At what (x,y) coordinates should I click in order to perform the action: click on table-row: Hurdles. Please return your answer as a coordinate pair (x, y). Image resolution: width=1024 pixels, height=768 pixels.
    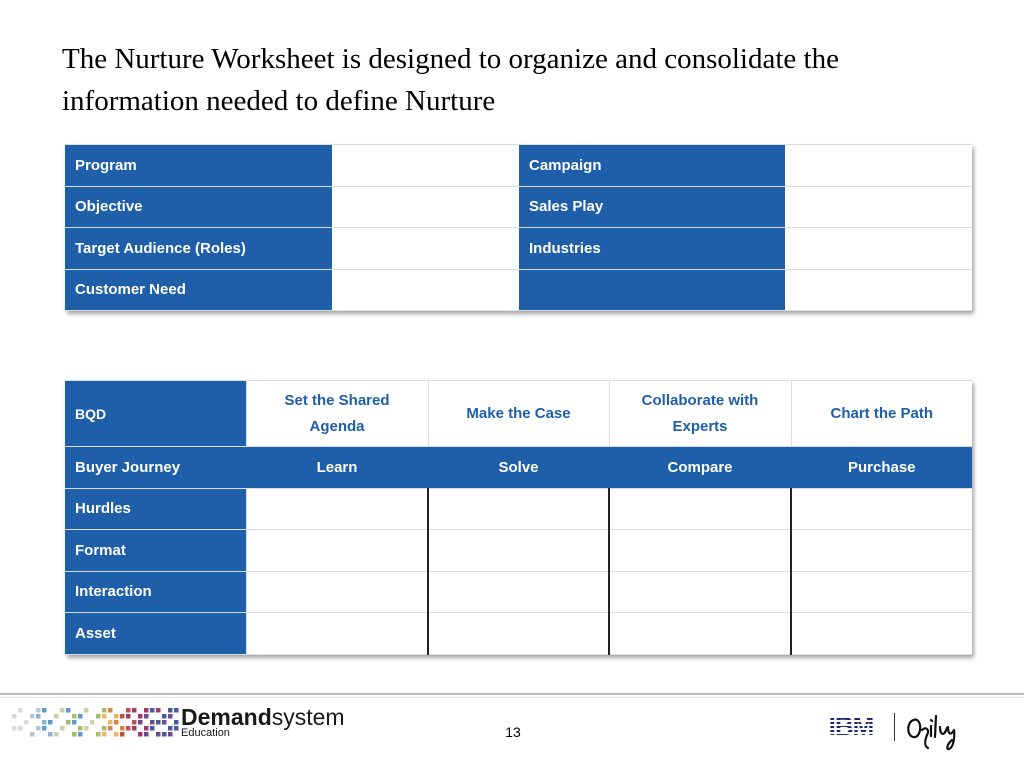
    Looking at the image, I should click on (518, 508).